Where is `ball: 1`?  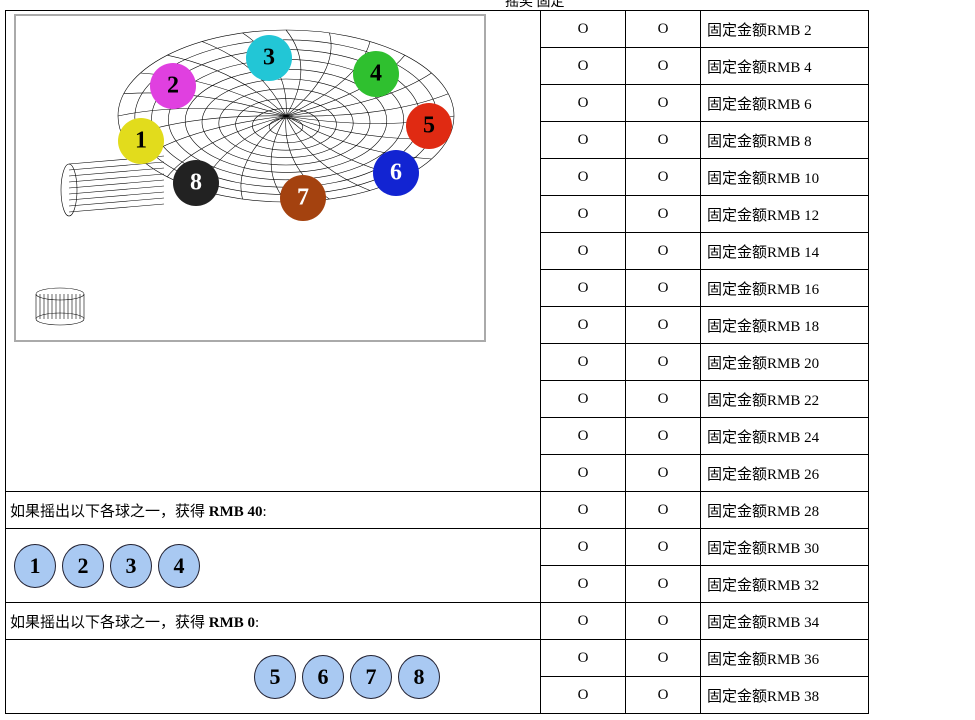 ball: 1 is located at coordinates (35, 565).